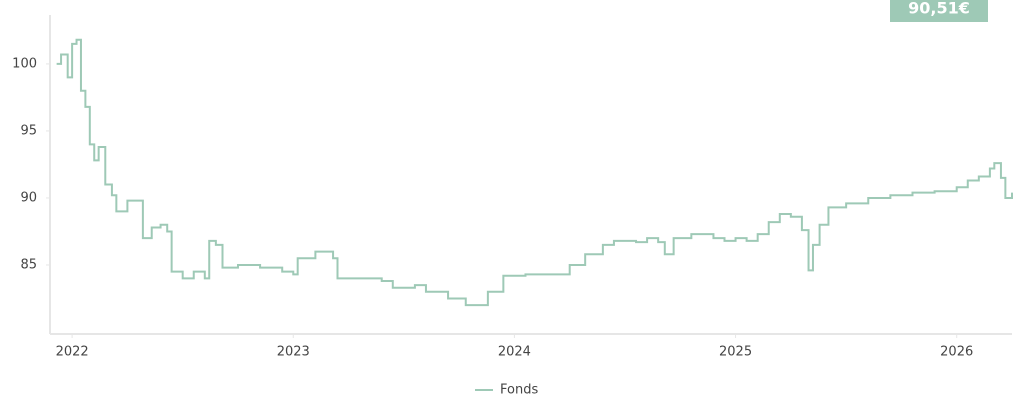  I want to click on y-tick-label: 100, so click(24, 63).